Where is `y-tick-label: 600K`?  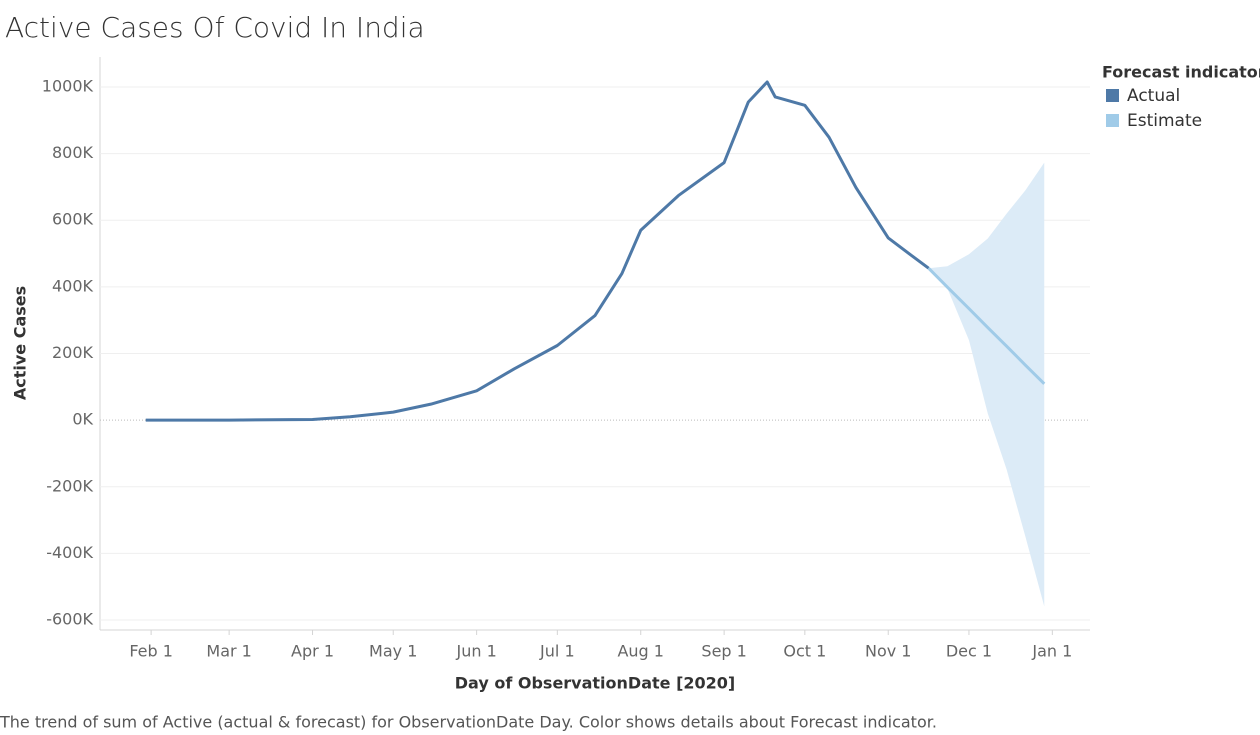
y-tick-label: 600K is located at coordinates (73, 219).